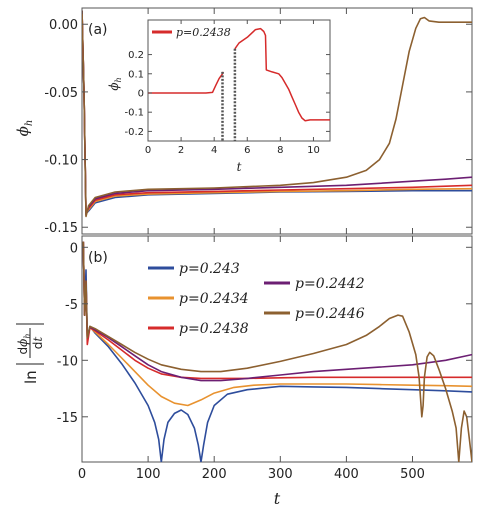 The width and height of the screenshot is (485, 518). Describe the element at coordinates (136, 74) in the screenshot. I see `y-tick-label: 0.1` at that location.